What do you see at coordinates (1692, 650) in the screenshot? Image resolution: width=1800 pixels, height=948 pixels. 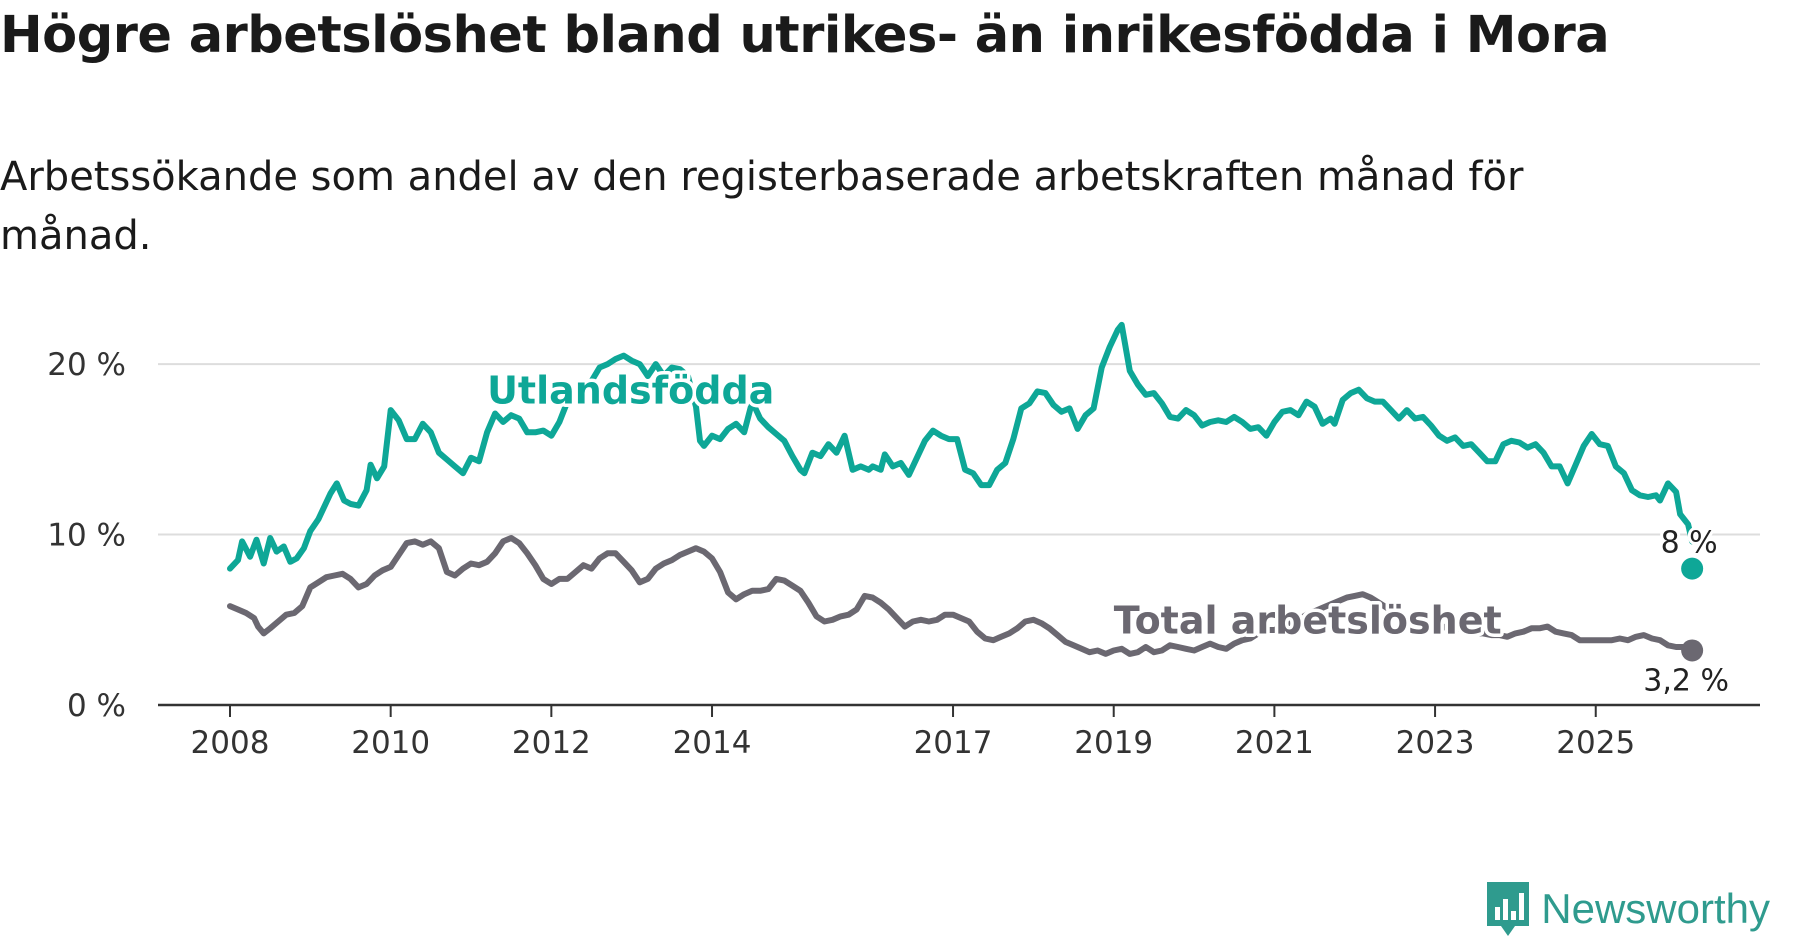 I see `end-marker-total-arbetsloshet` at bounding box center [1692, 650].